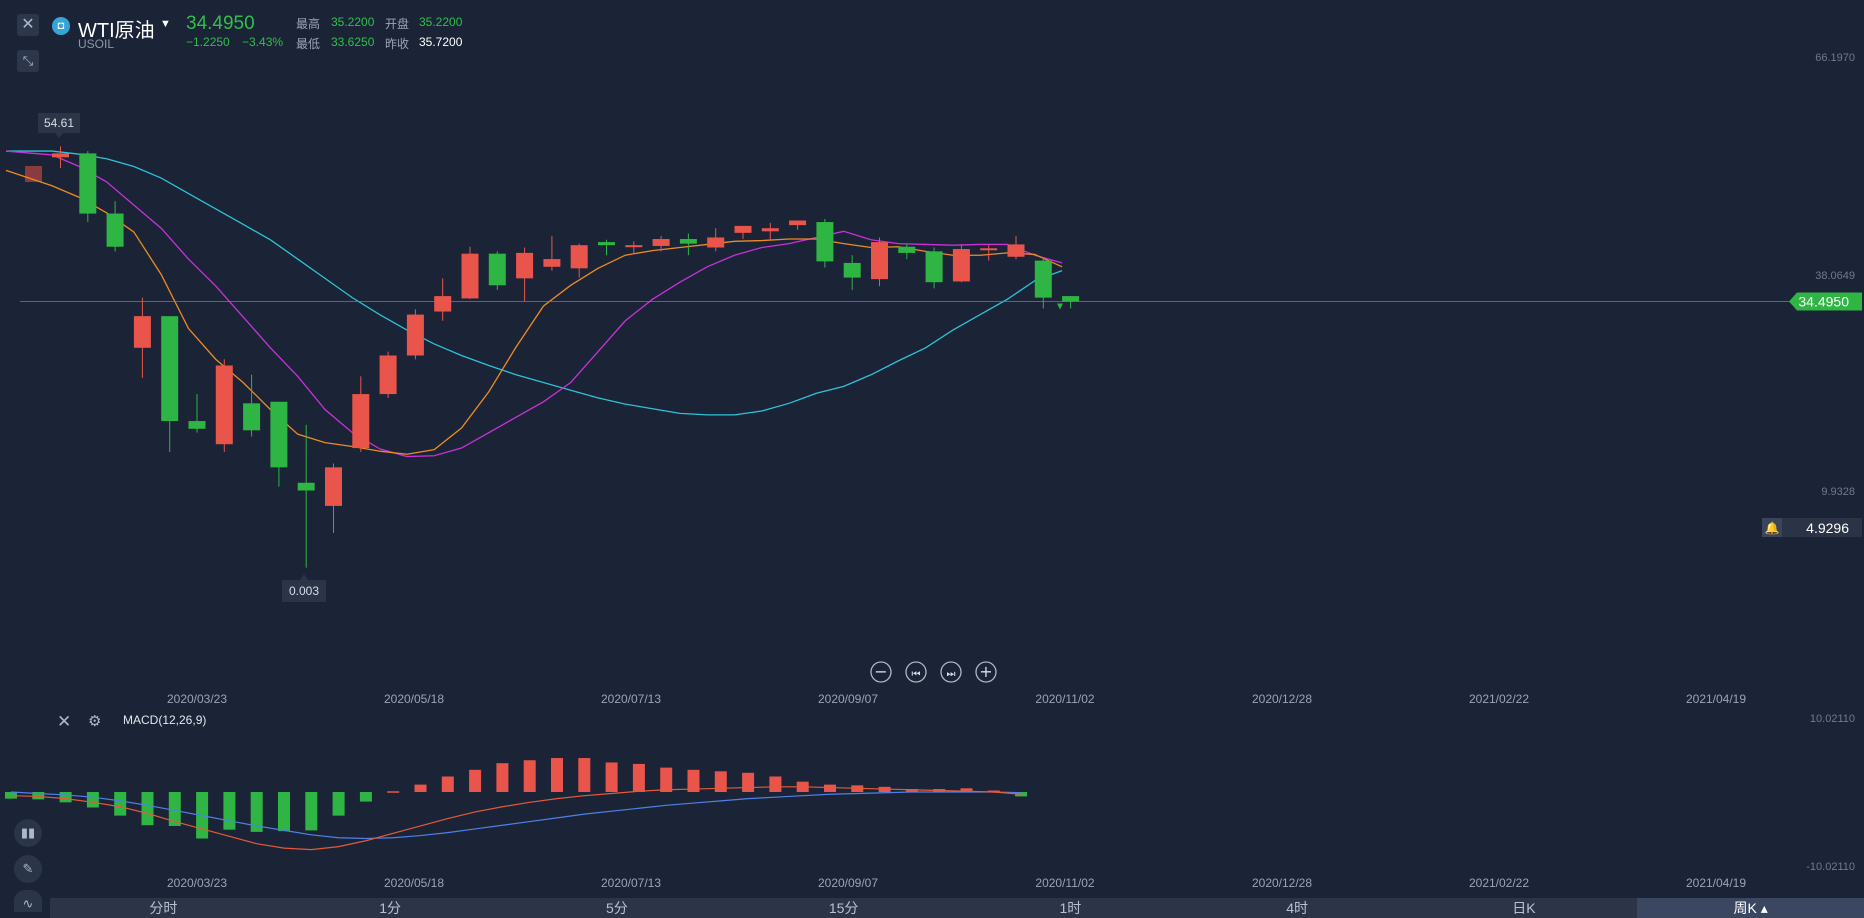 This screenshot has height=918, width=1864. What do you see at coordinates (1832, 719) in the screenshot?
I see `macd-axis-label: 10.02110` at bounding box center [1832, 719].